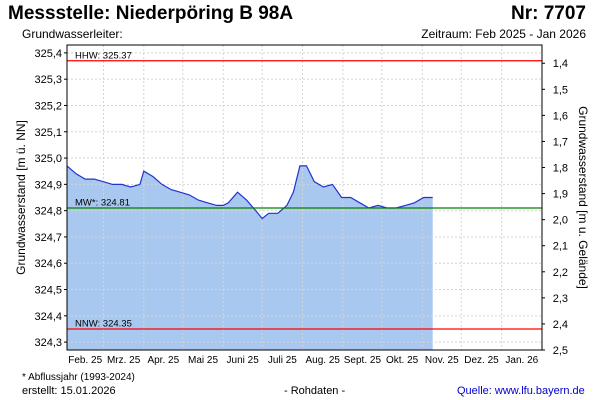 Image resolution: width=600 pixels, height=400 pixels. I want to click on y-tick-label: 325,1, so click(48, 133).